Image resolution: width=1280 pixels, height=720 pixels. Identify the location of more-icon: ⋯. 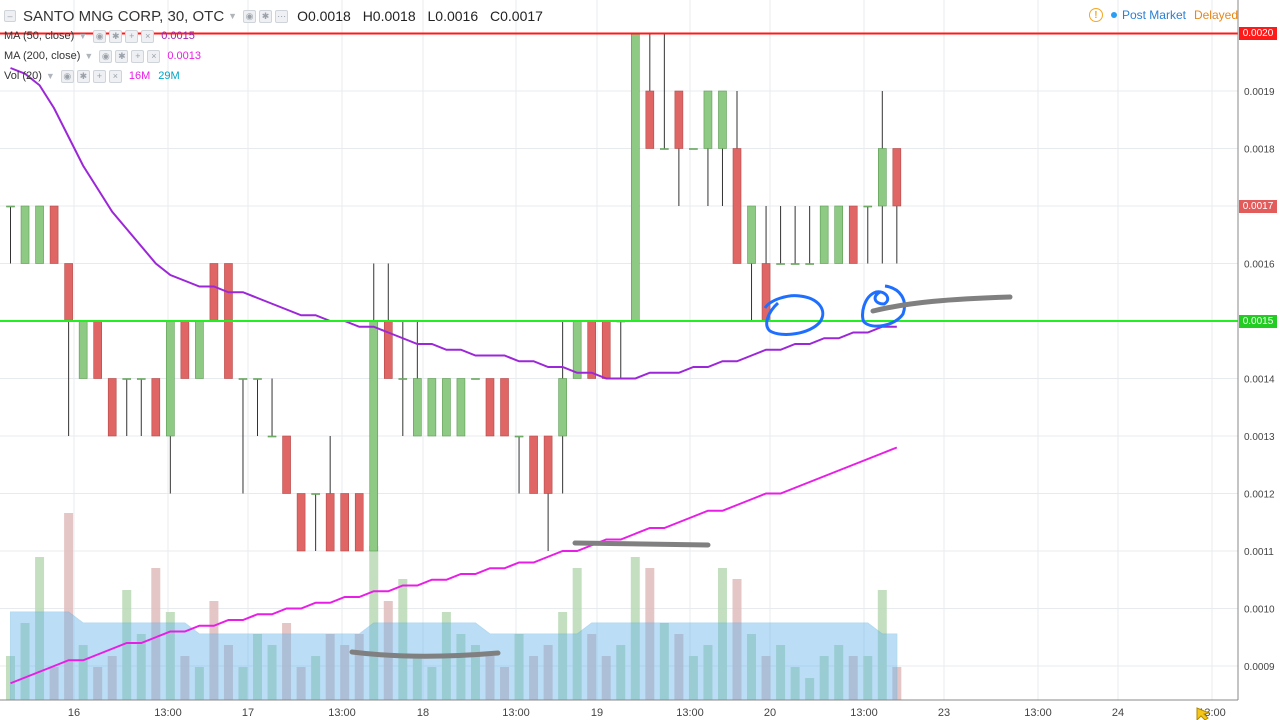
(282, 16).